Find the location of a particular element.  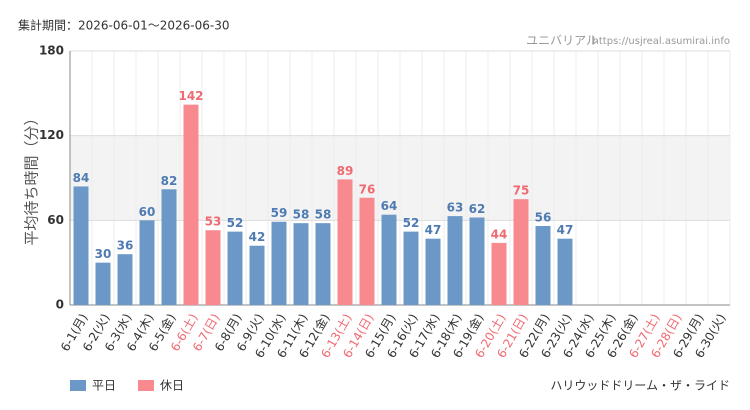

attraction-name: ハリウッドドリーム・ザ・ライド is located at coordinates (640, 386).